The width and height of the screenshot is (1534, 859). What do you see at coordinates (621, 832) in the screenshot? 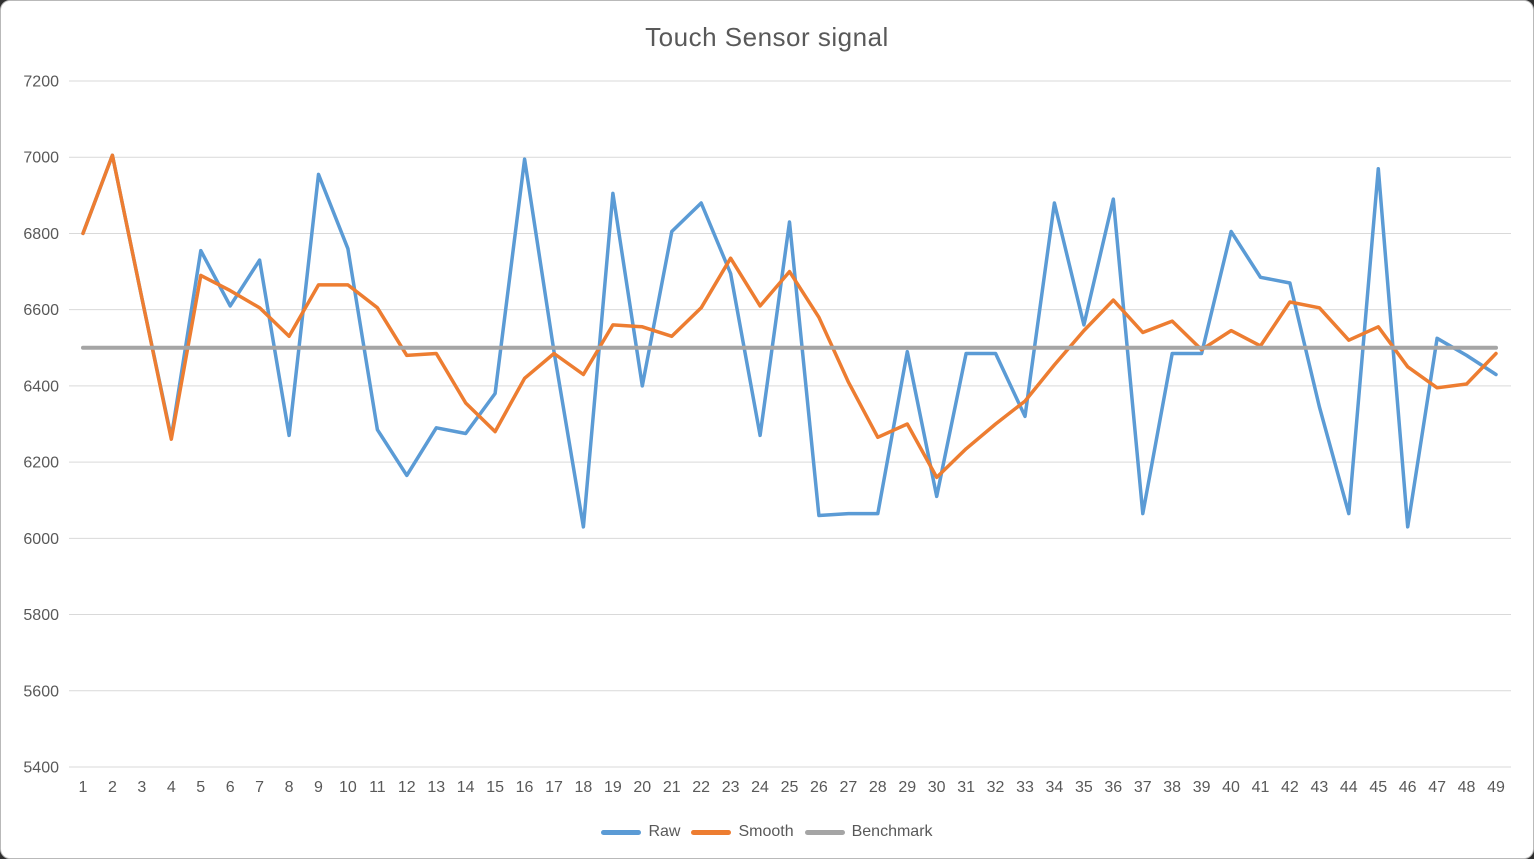
I see `legend-swatch-raw` at bounding box center [621, 832].